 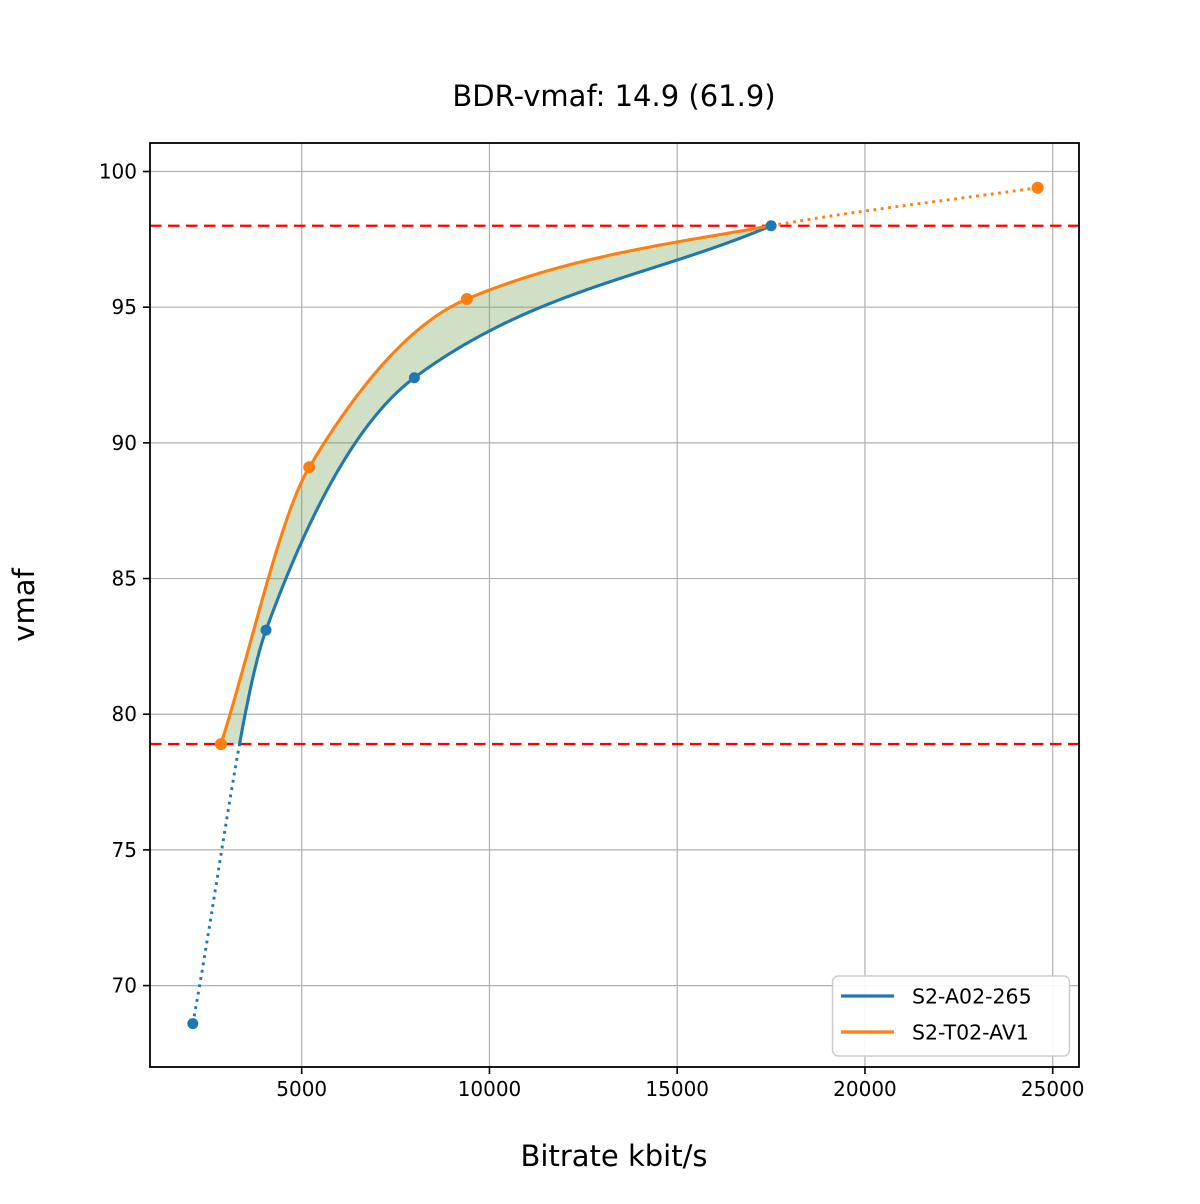 What do you see at coordinates (24, 605) in the screenshot?
I see `y-axis-label: vmaf` at bounding box center [24, 605].